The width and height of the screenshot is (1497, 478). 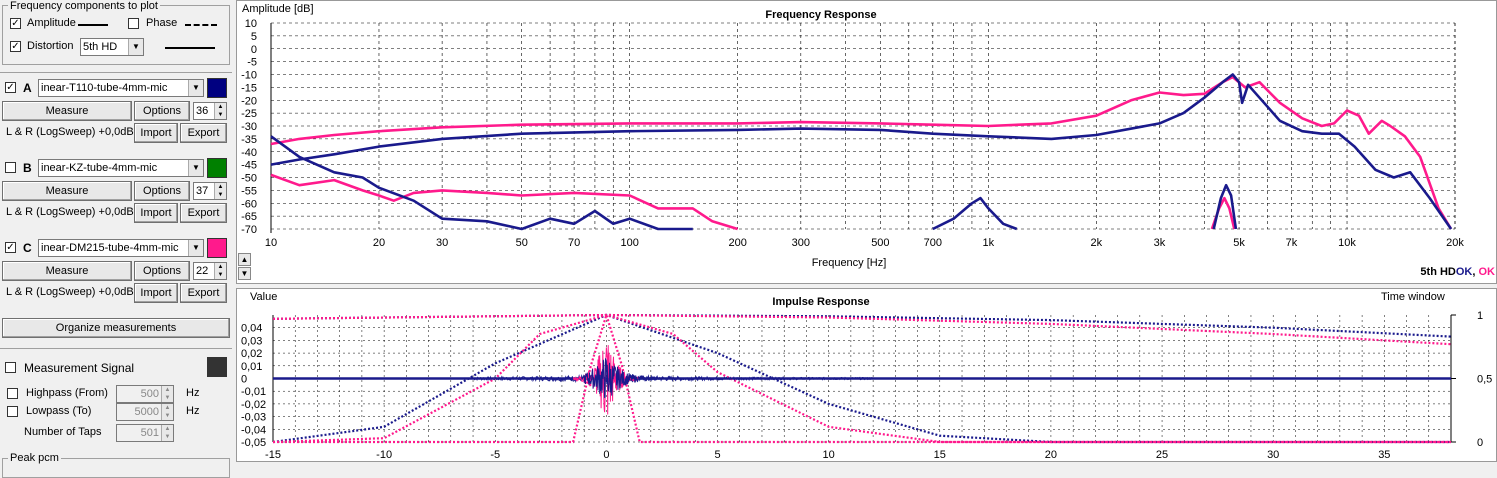 What do you see at coordinates (100, 47) in the screenshot?
I see `distortion-select-value: 5th HD` at bounding box center [100, 47].